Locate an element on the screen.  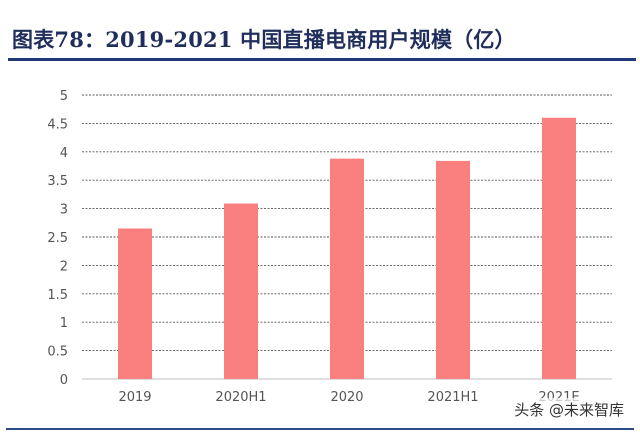
y-tick-label: 5 is located at coordinates (64, 96).